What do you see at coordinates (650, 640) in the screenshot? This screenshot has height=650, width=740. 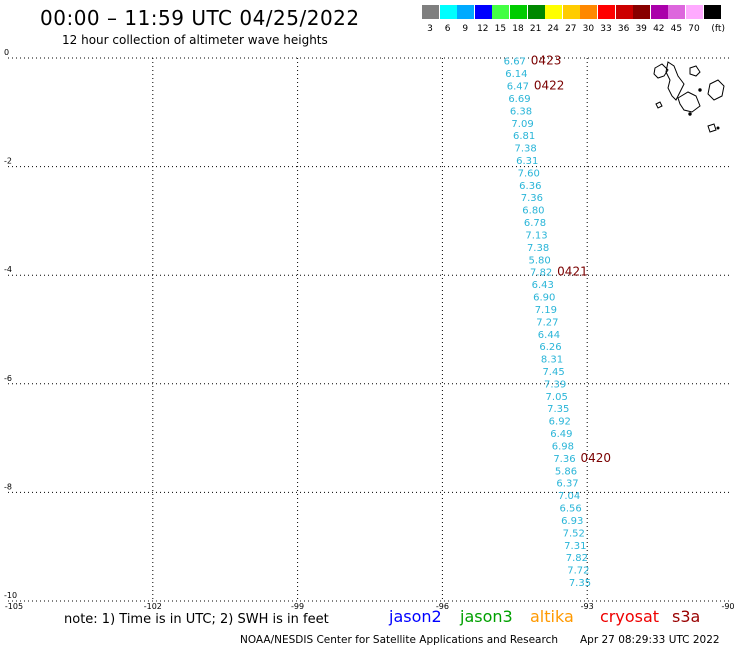 I see `footer-timestamp: Apr 27 08:29:33 UTC 2022` at bounding box center [650, 640].